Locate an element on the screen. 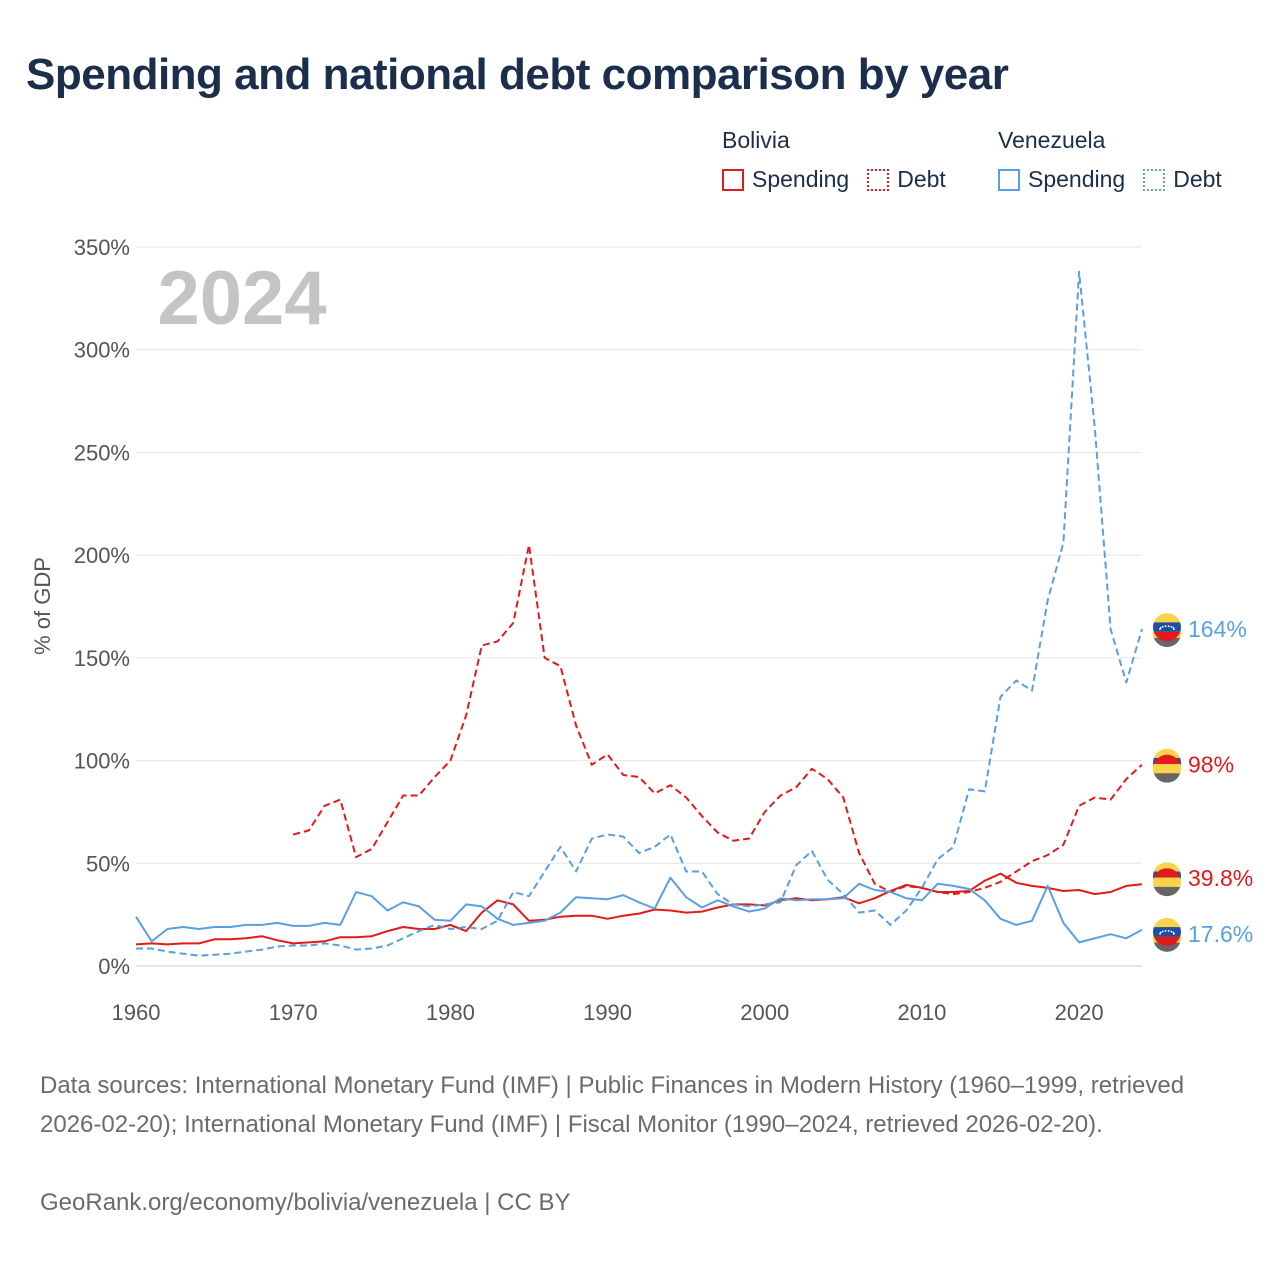 This screenshot has width=1280, height=1280. legend-group-bolivia: Bolivia Spending Debt is located at coordinates (843, 158).